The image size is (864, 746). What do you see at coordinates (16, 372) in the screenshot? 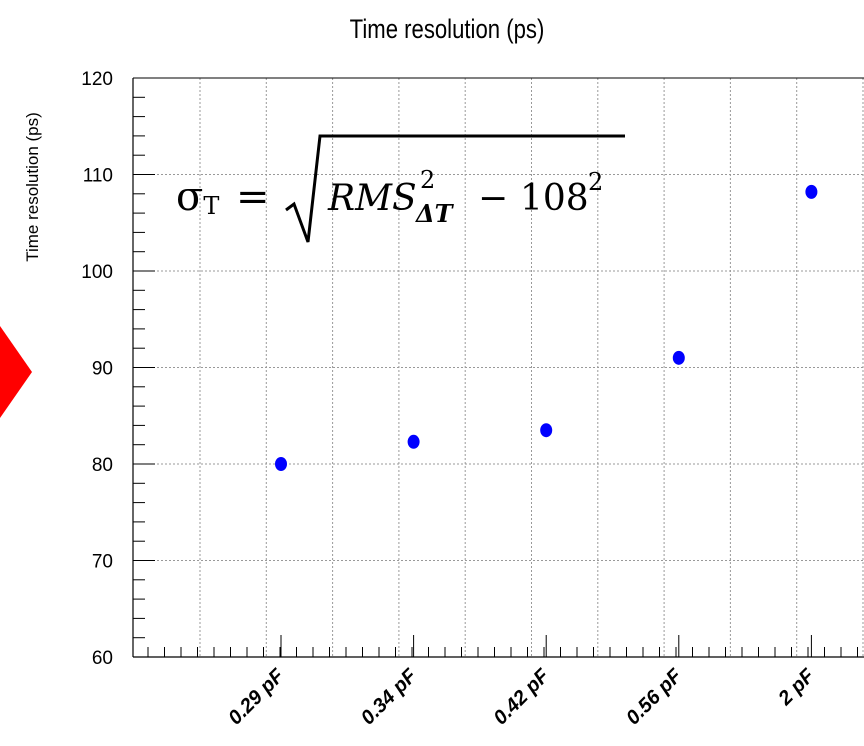
I see `red-arrow-icon` at bounding box center [16, 372].